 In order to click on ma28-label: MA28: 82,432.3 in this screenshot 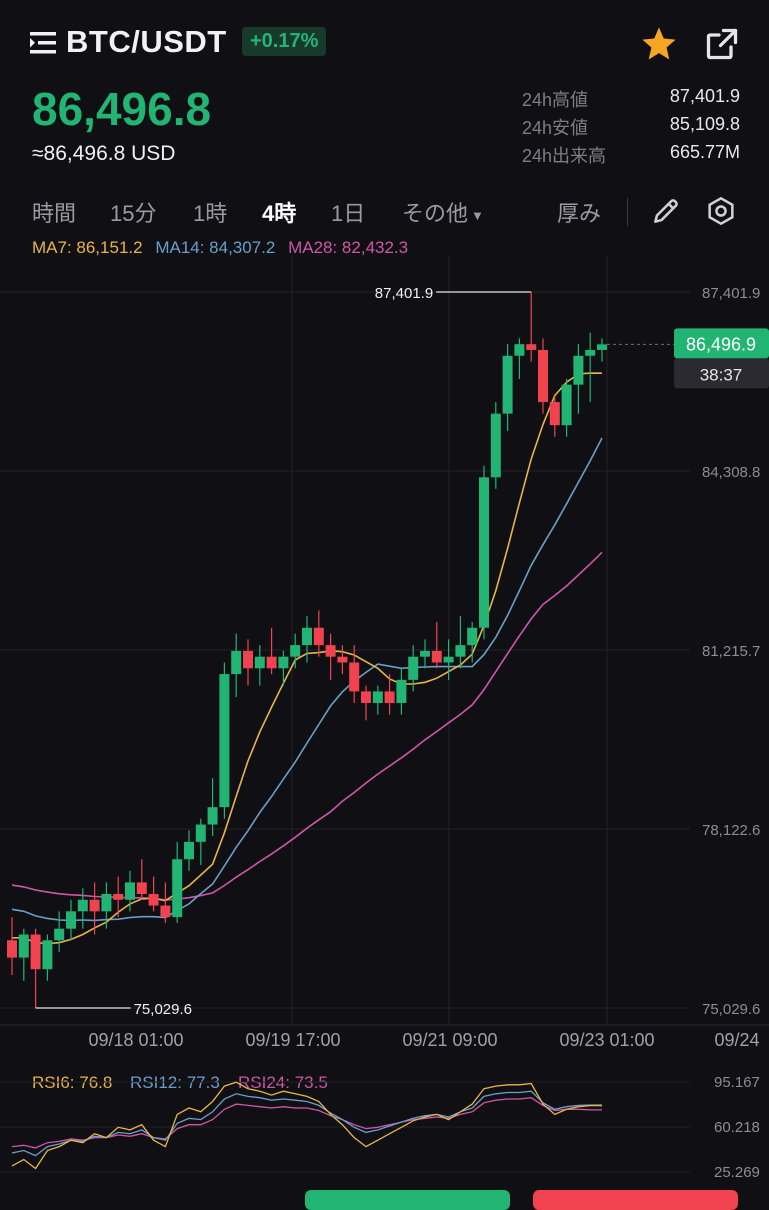, I will do `click(348, 247)`.